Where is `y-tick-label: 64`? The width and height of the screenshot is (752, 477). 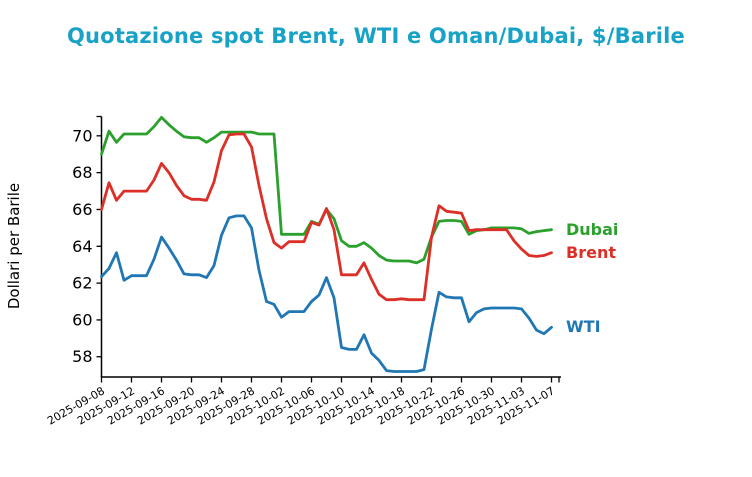
y-tick-label: 64 is located at coordinates (82, 246).